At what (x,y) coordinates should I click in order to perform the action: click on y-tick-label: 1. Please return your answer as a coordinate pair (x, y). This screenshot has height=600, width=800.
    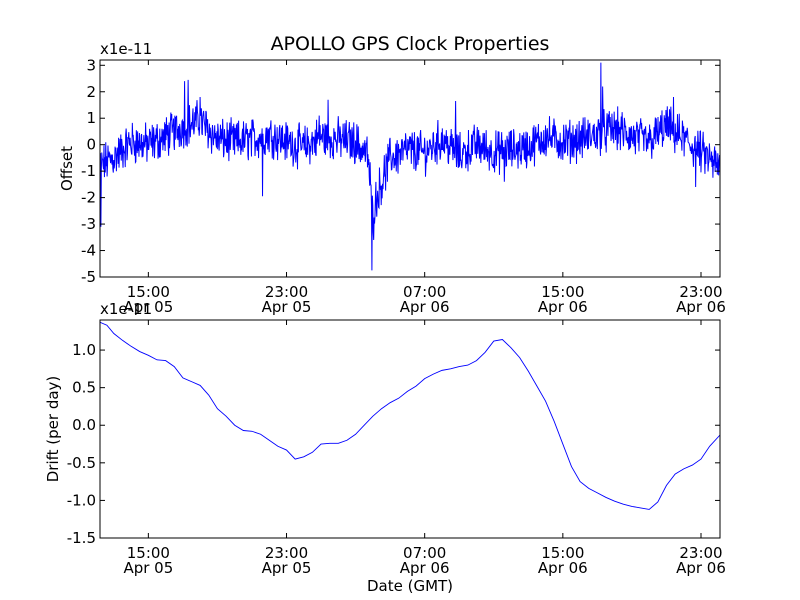
    Looking at the image, I should click on (91, 118).